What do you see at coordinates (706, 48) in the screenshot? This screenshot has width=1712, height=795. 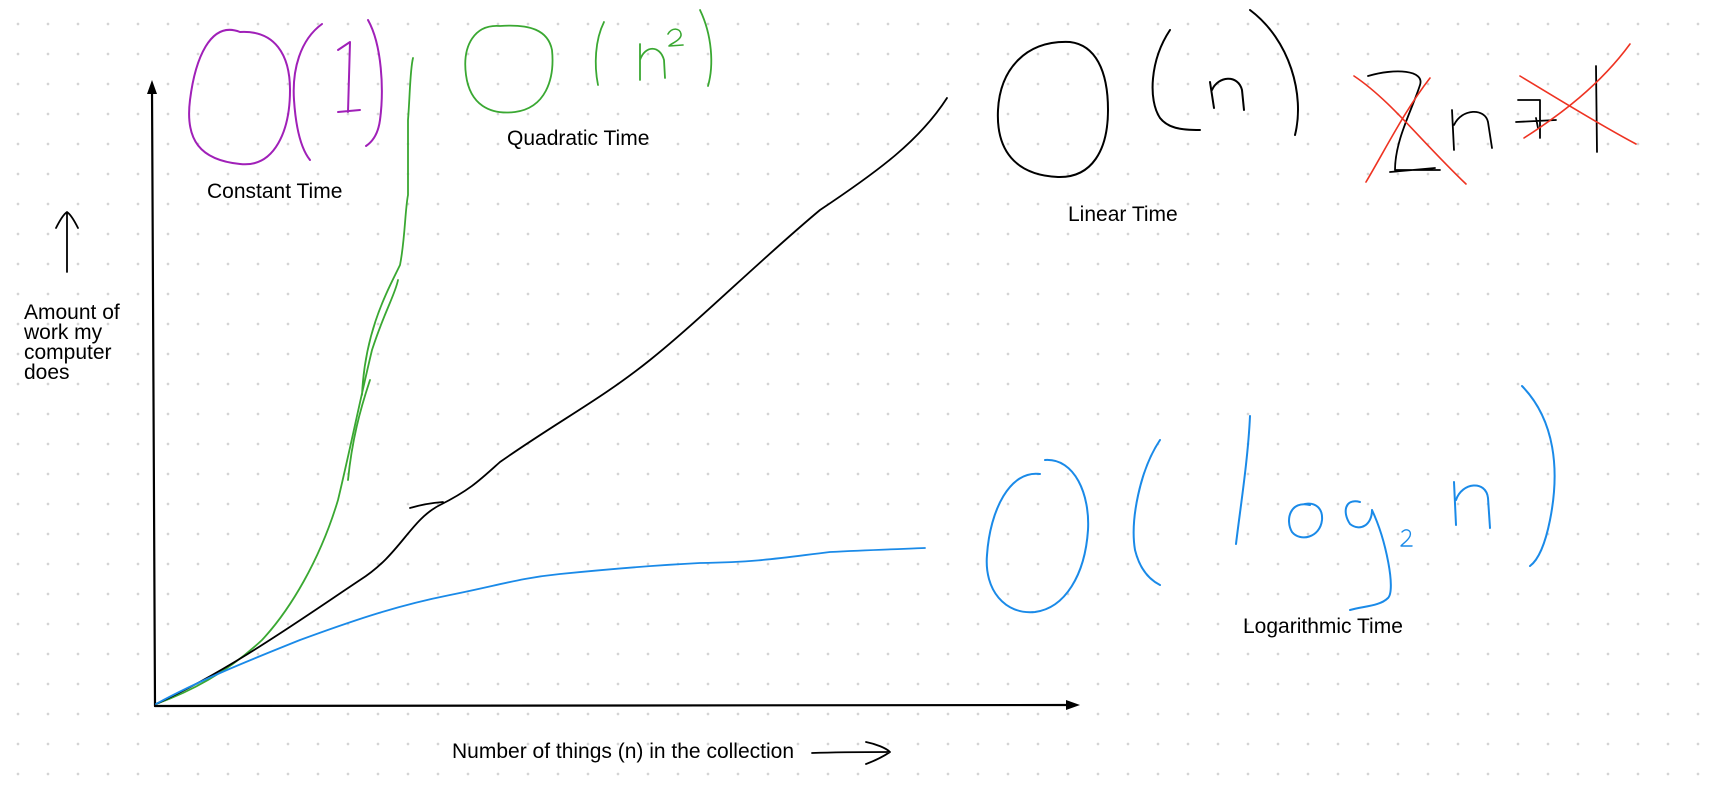 I see `quadratic-right-paren` at bounding box center [706, 48].